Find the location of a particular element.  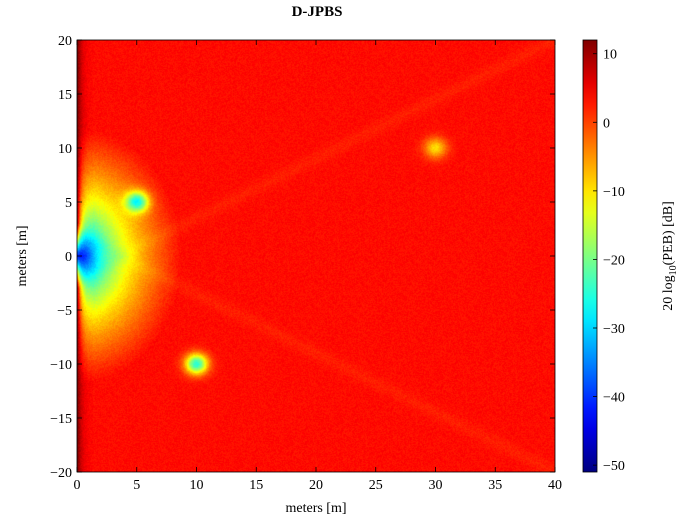

colorbar-tick-label: −40 is located at coordinates (614, 398).